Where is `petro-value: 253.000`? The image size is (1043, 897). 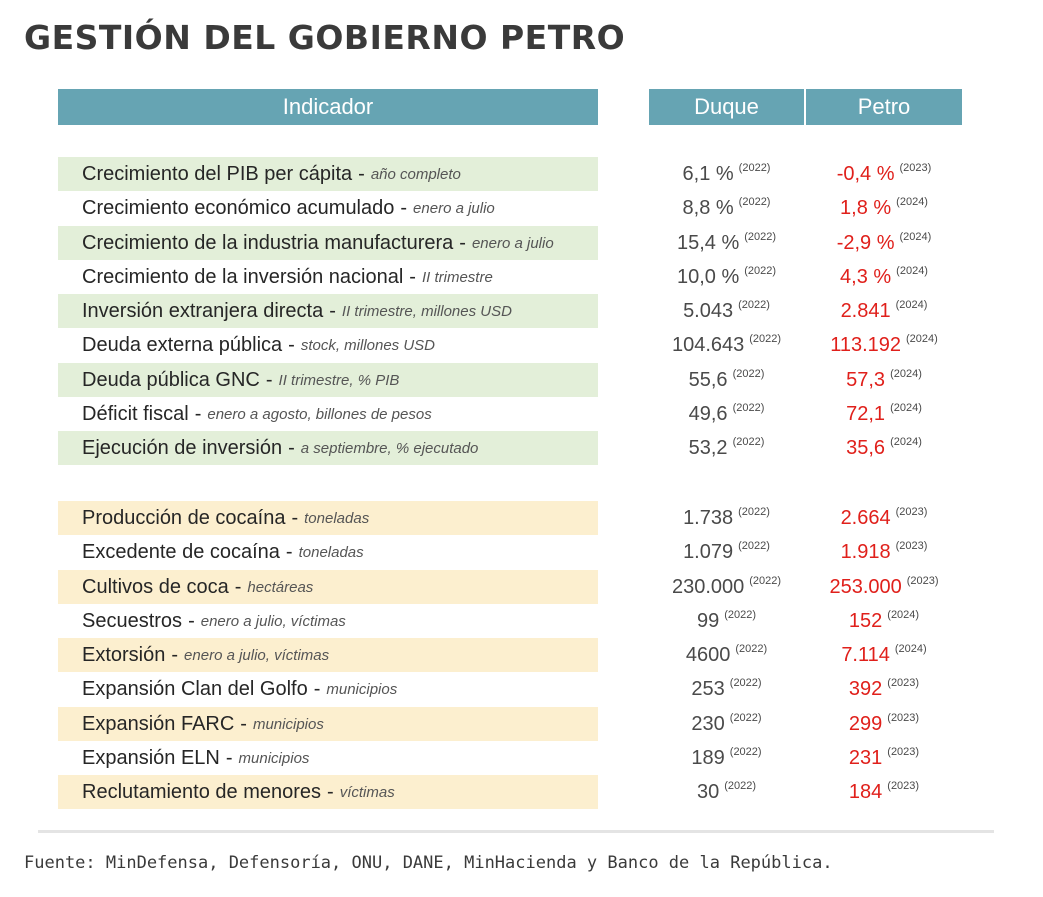
petro-value: 253.000 is located at coordinates (865, 586).